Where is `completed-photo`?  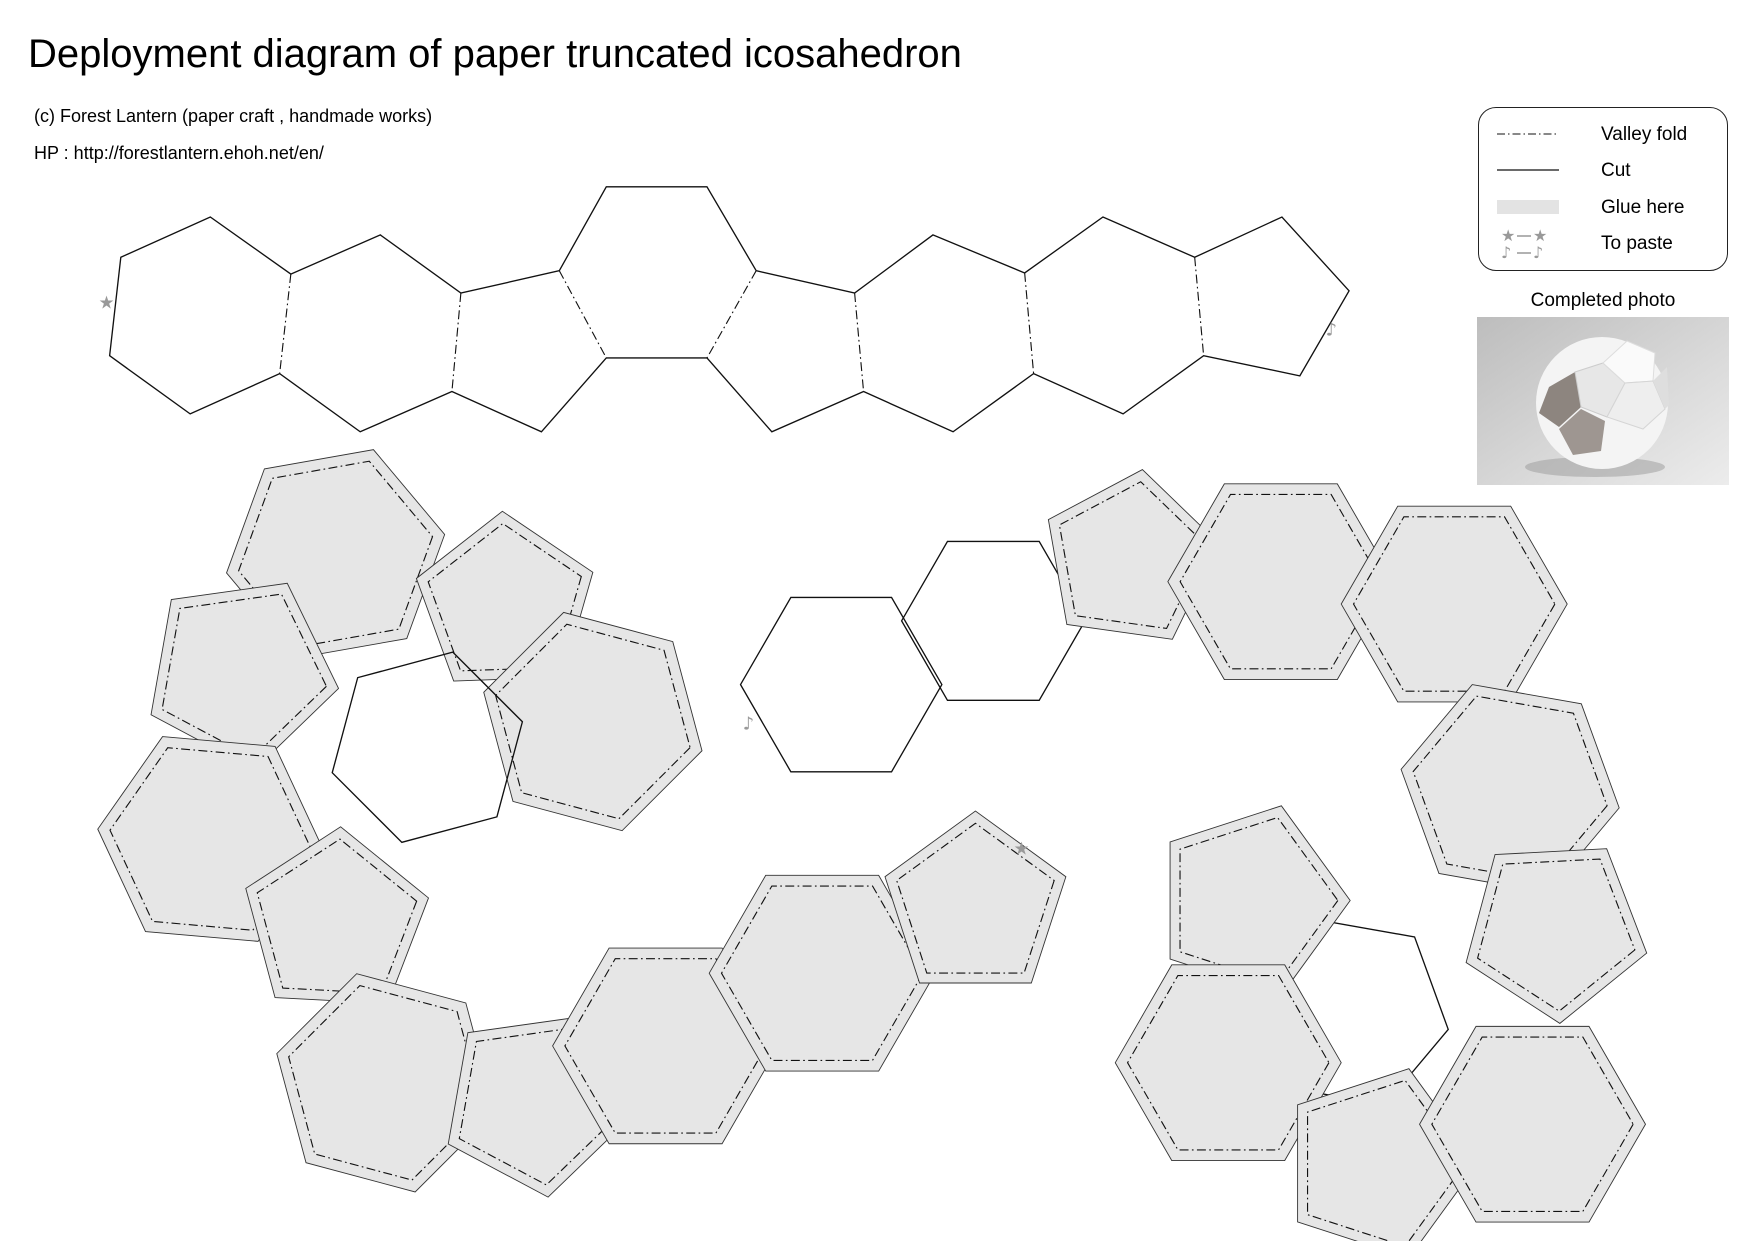 completed-photo is located at coordinates (1603, 401).